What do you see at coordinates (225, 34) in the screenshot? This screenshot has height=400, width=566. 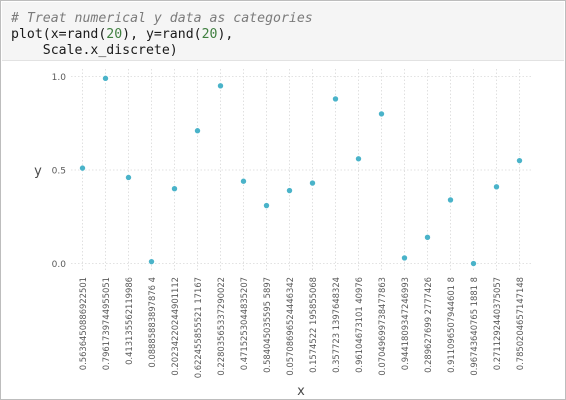 I see `code-token: ),` at bounding box center [225, 34].